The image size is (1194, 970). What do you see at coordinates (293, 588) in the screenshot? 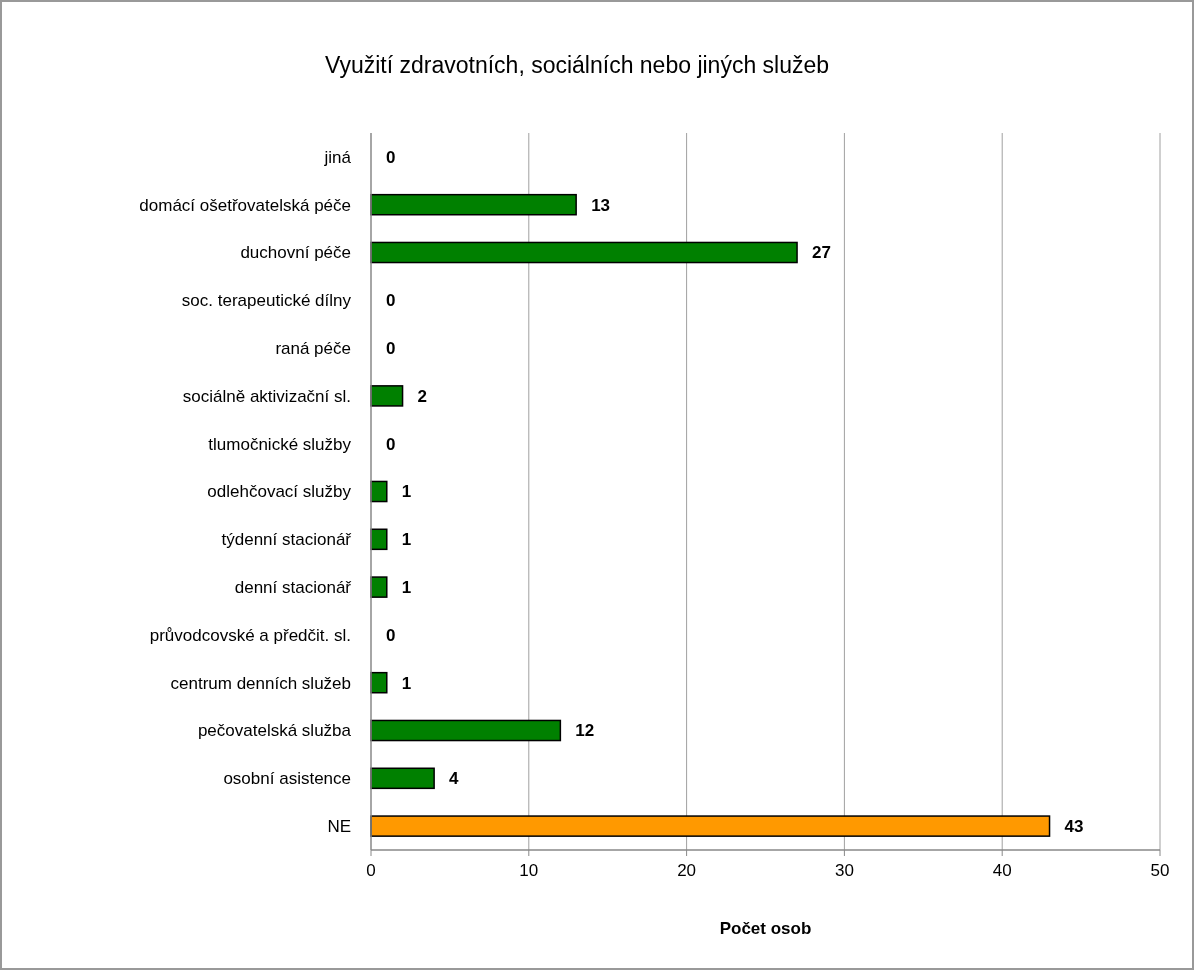
I see `y-tick-label: denní stacionář` at bounding box center [293, 588].